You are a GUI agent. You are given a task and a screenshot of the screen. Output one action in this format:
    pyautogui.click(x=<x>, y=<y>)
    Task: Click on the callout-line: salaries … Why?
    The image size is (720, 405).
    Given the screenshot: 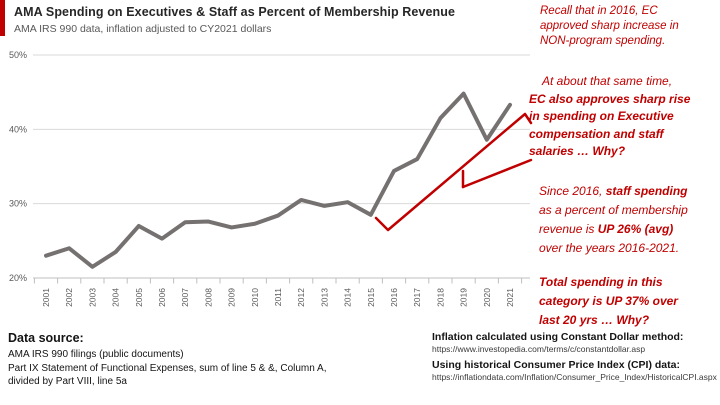 What is the action you would take?
    pyautogui.click(x=577, y=151)
    